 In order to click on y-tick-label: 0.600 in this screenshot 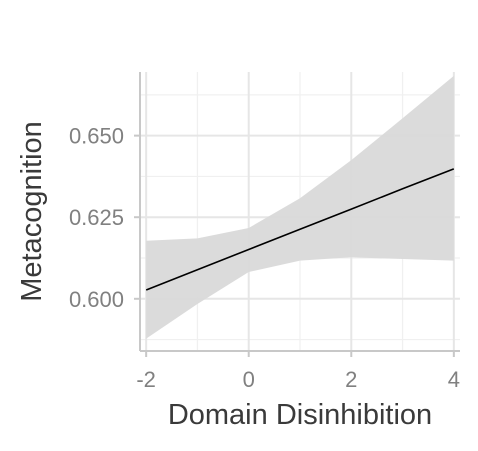, I will do `click(96, 299)`.